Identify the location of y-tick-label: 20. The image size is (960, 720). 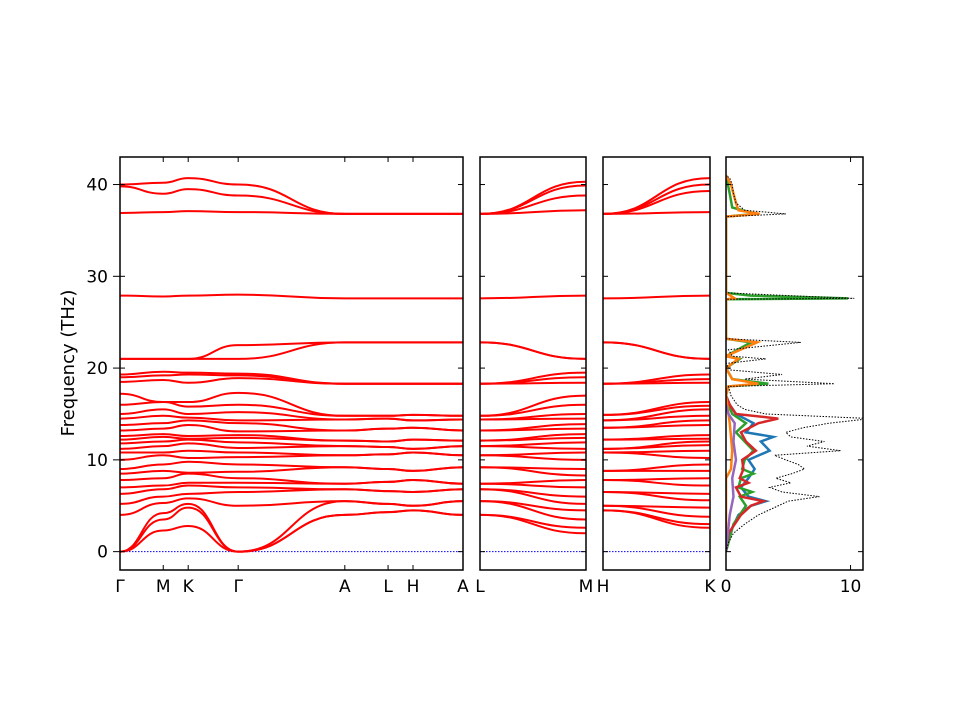
(97, 369).